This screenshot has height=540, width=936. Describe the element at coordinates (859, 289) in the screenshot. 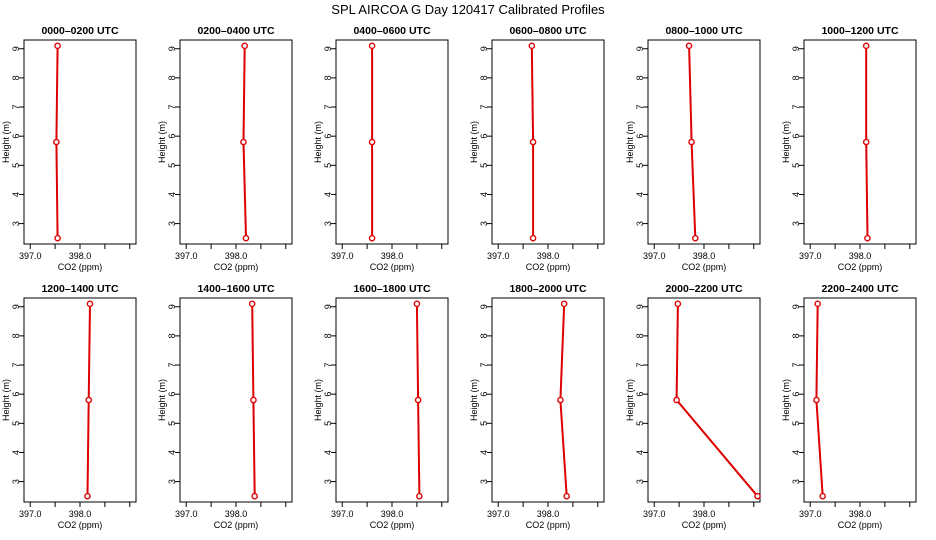

I see `panel-title: 2200–2400 UTC` at that location.